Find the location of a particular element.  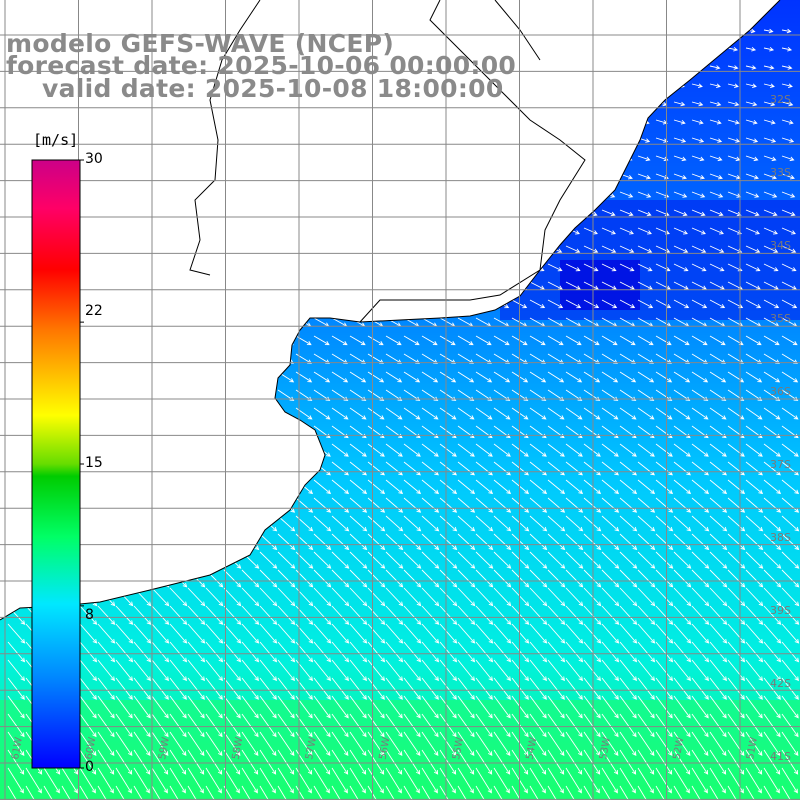

longitude-label: 58W is located at coordinates (238, 748).